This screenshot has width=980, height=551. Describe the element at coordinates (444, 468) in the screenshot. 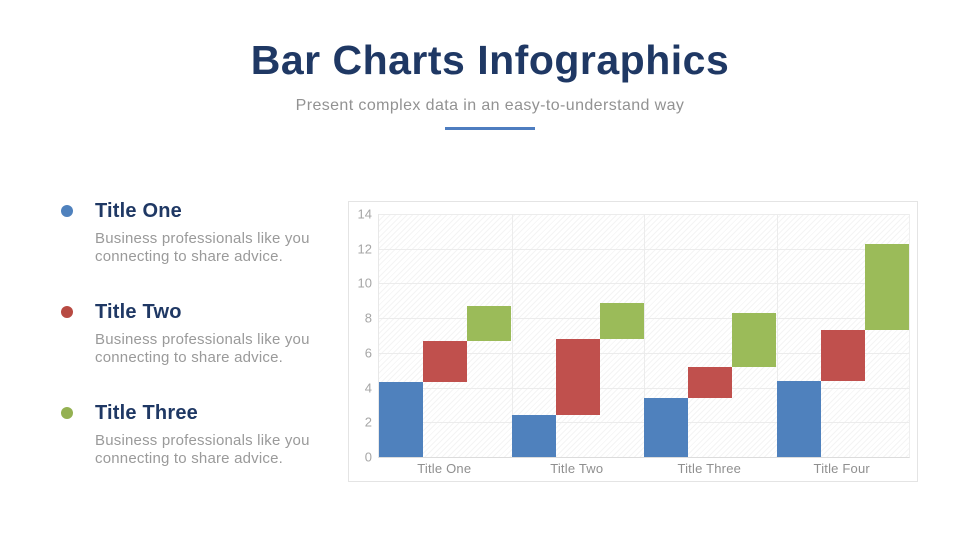

I see `x-tick-label: Title One` at that location.